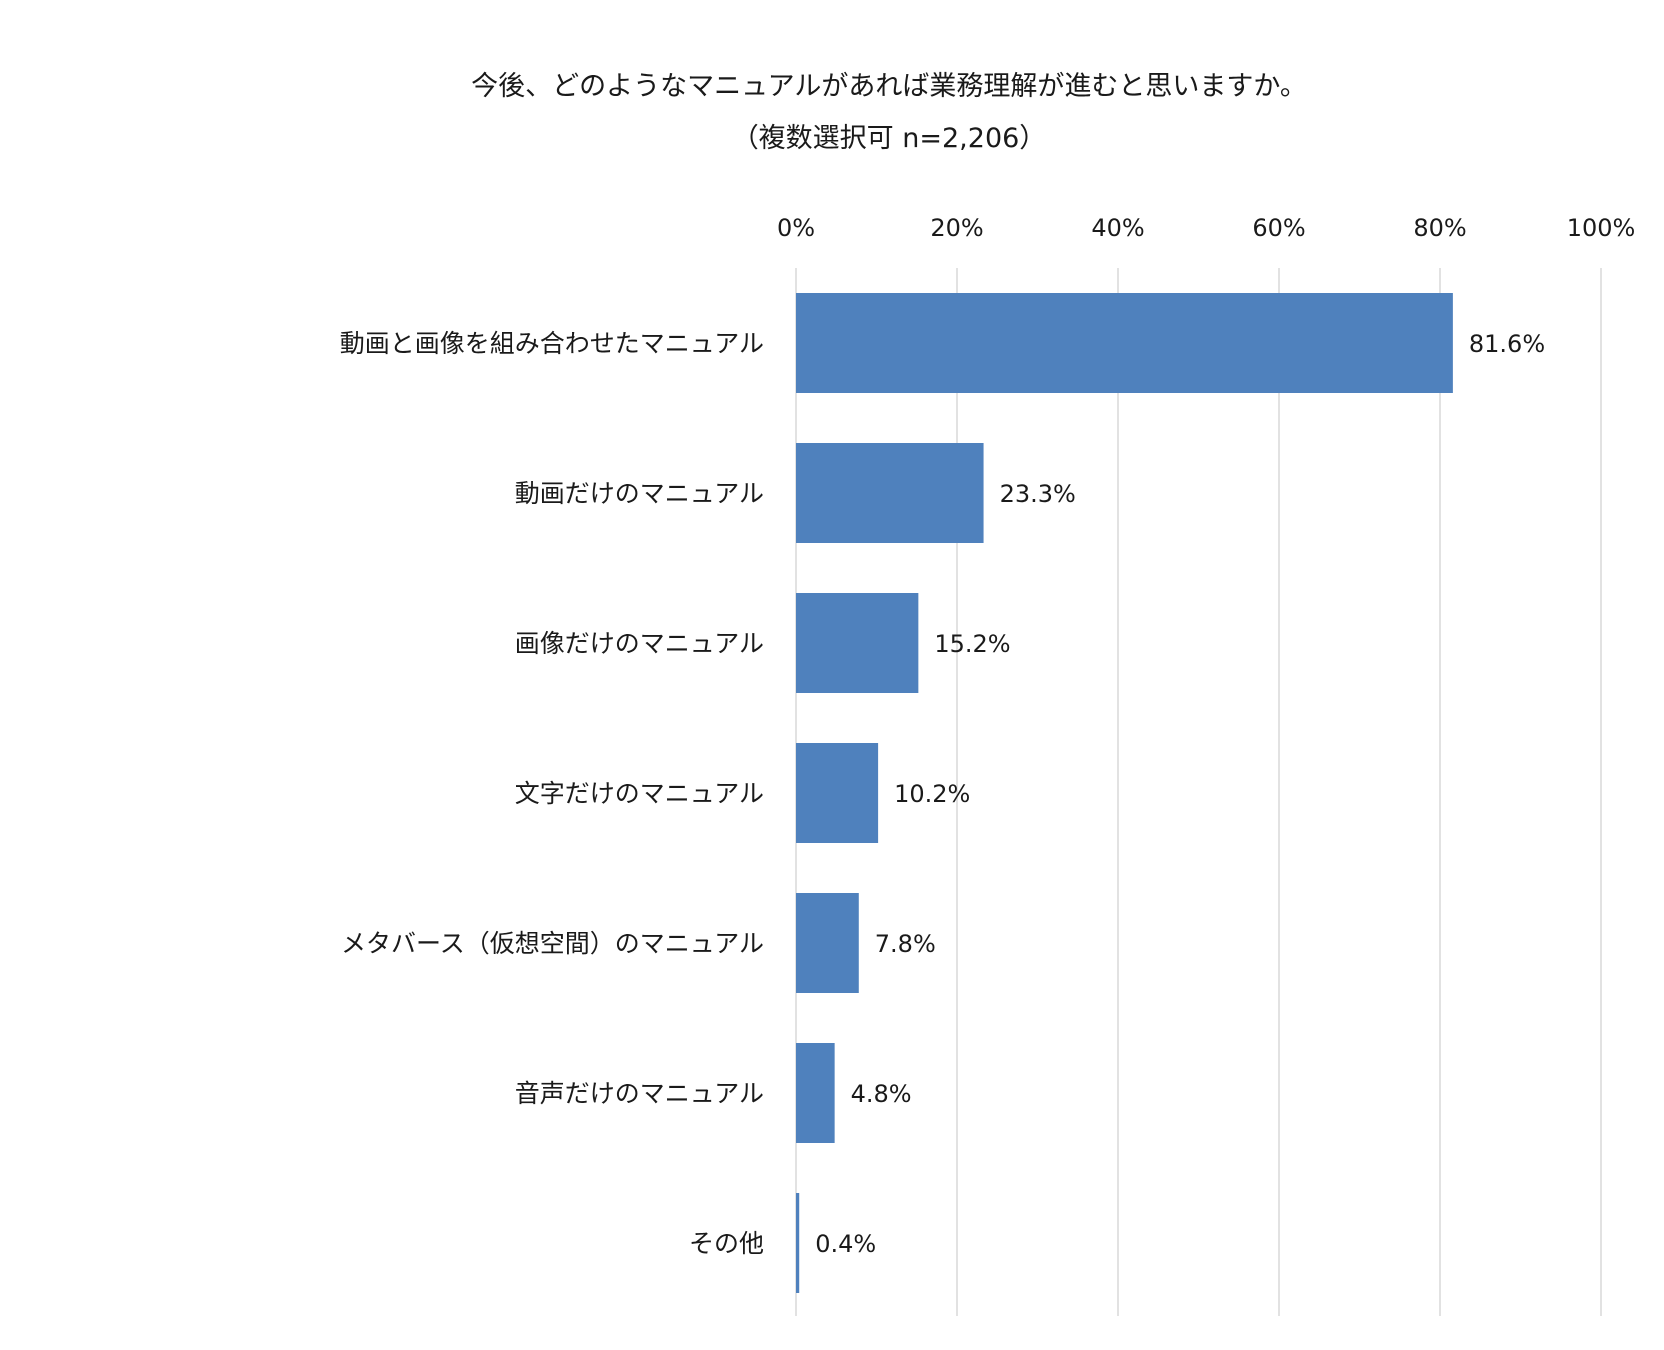 The height and width of the screenshot is (1350, 1664). I want to click on category-label: 画像だけのマニュアル, so click(639, 643).